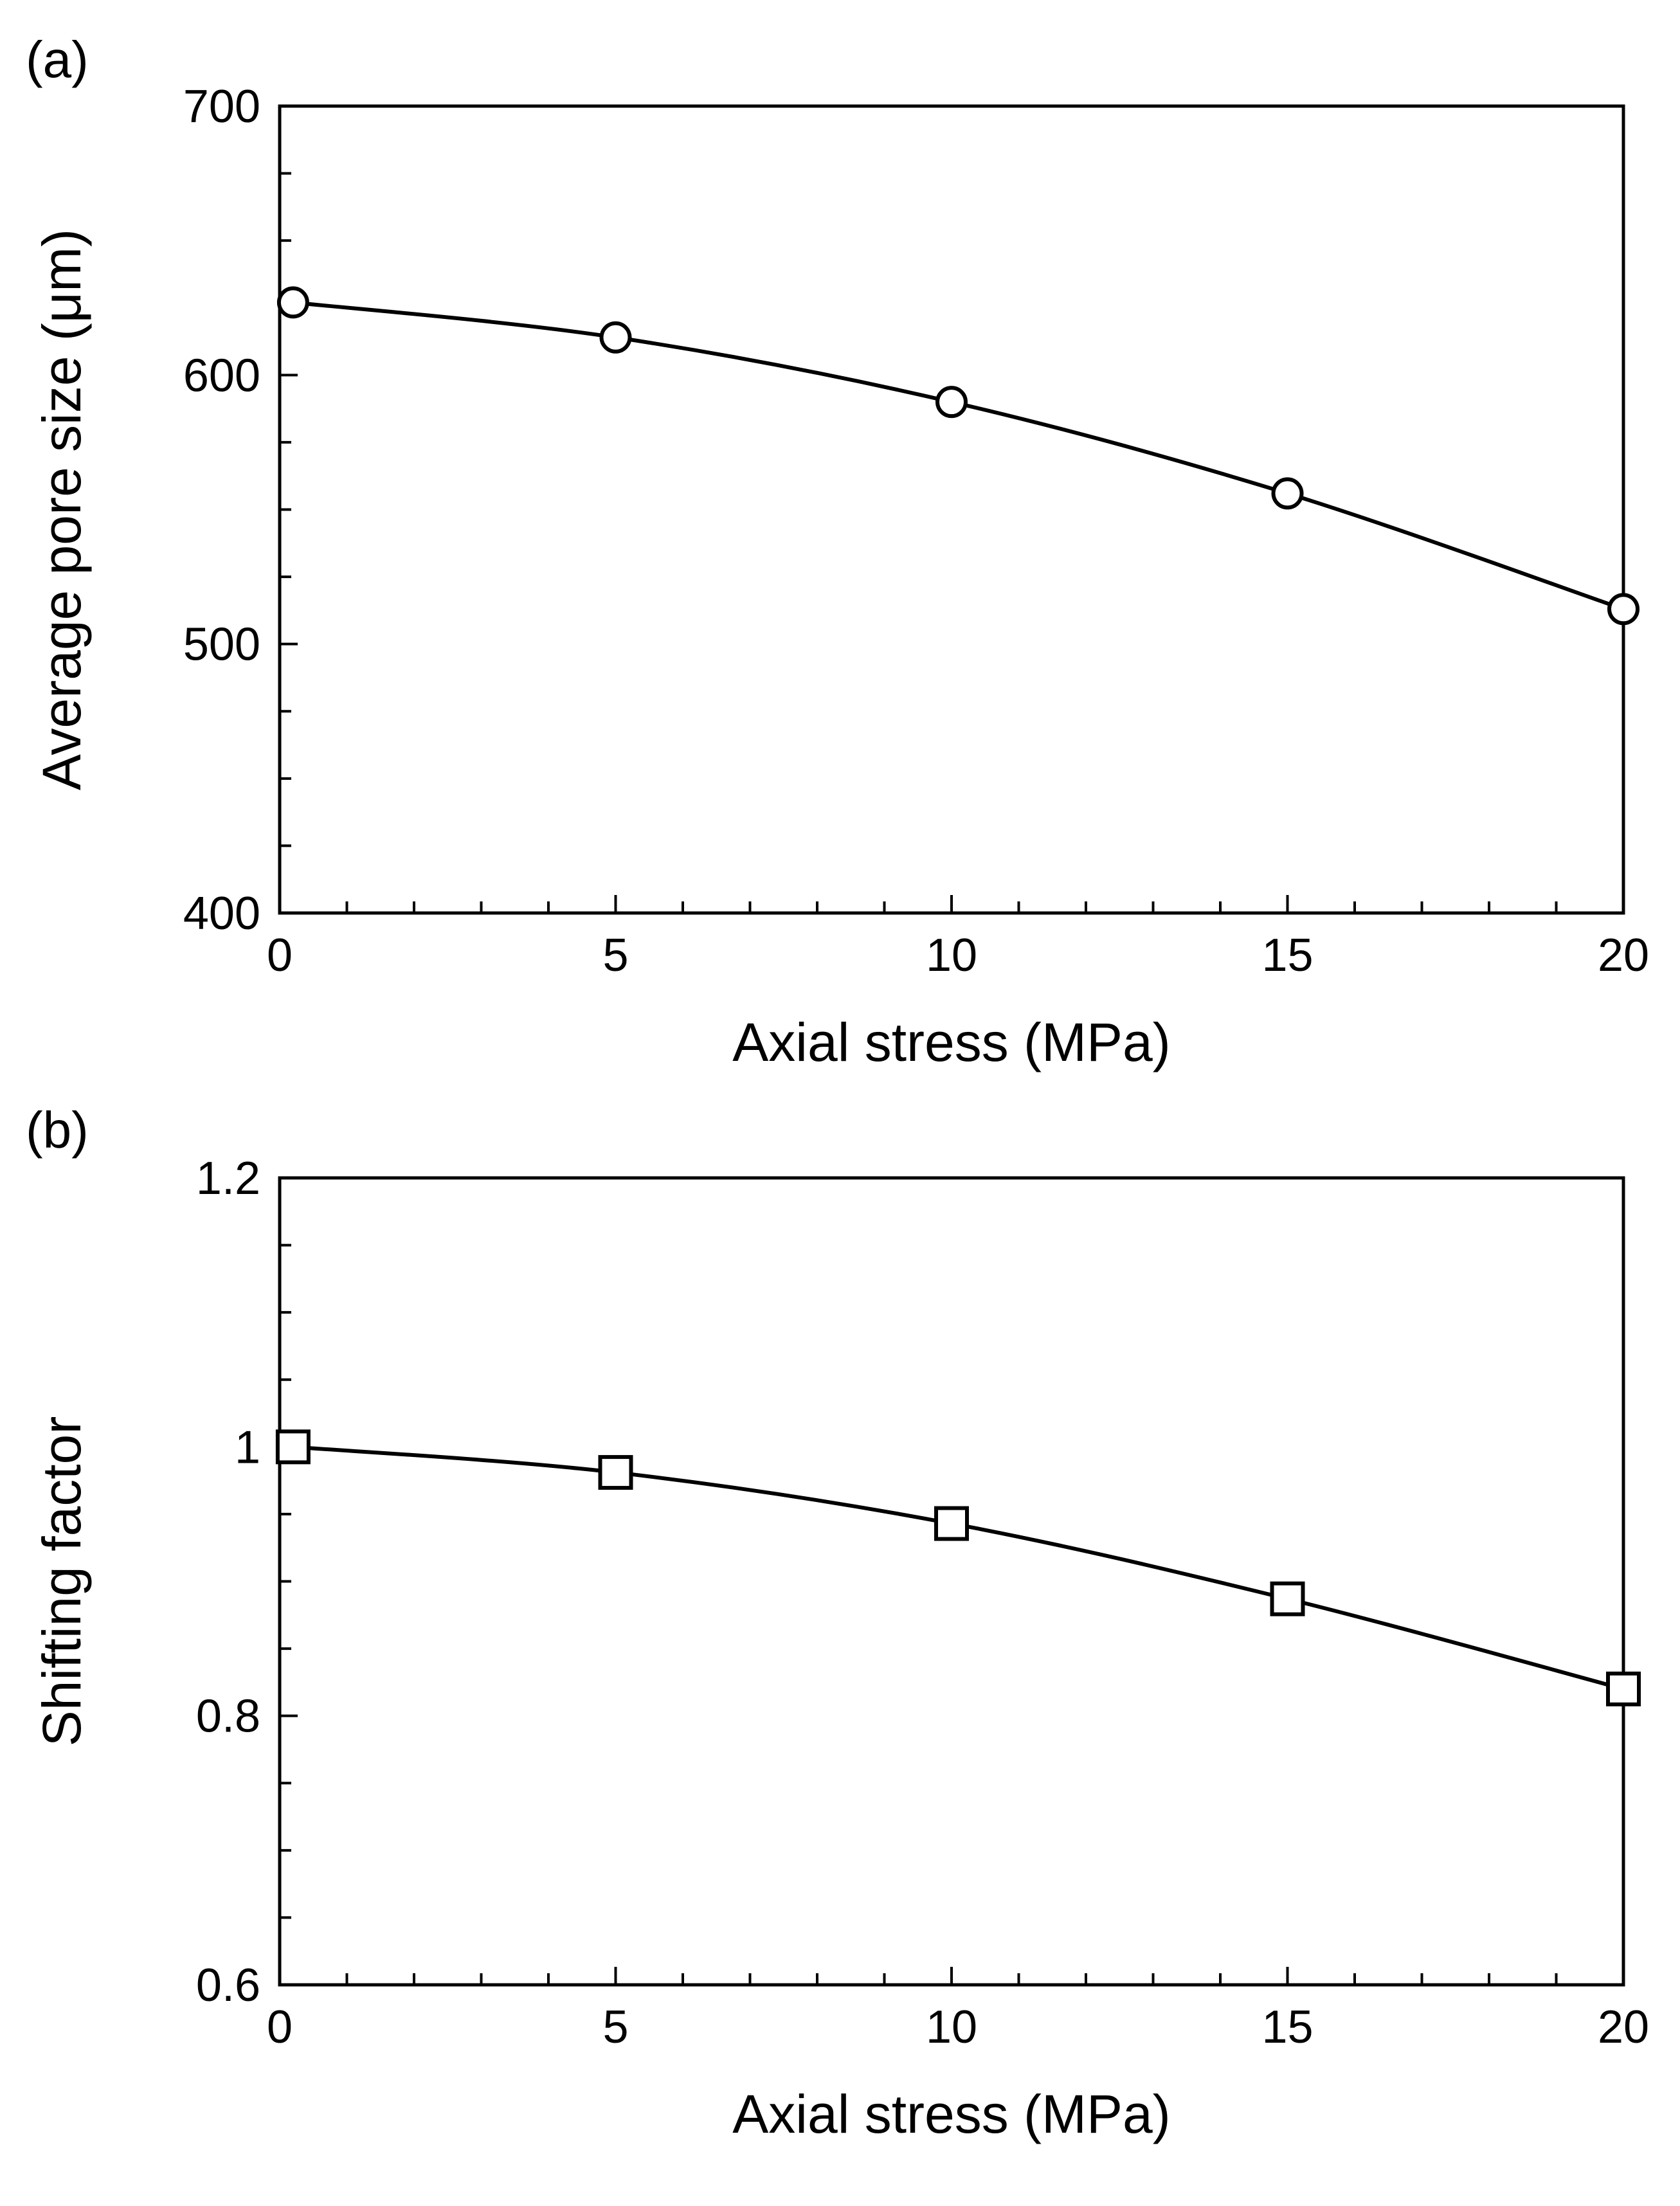 The height and width of the screenshot is (2206, 1680). What do you see at coordinates (62, 509) in the screenshot?
I see `y-axis-title: Average pore size (μm)` at bounding box center [62, 509].